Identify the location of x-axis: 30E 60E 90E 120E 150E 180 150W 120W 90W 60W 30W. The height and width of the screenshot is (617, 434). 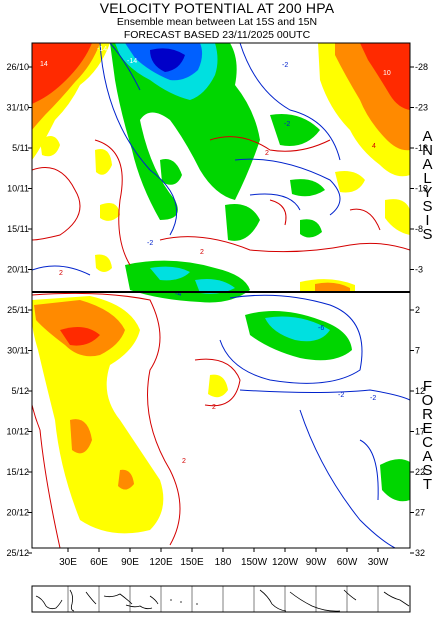
(224, 558).